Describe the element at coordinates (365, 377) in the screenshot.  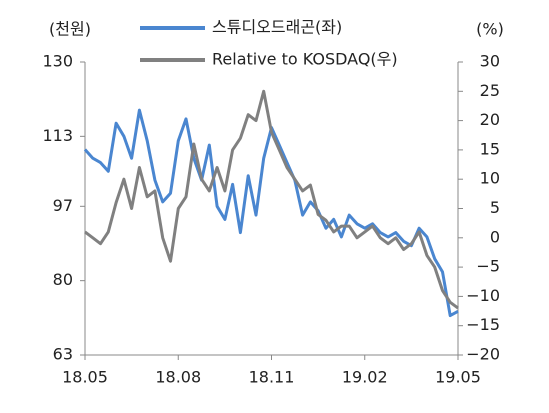
I see `x-tick-label: 19.02` at that location.